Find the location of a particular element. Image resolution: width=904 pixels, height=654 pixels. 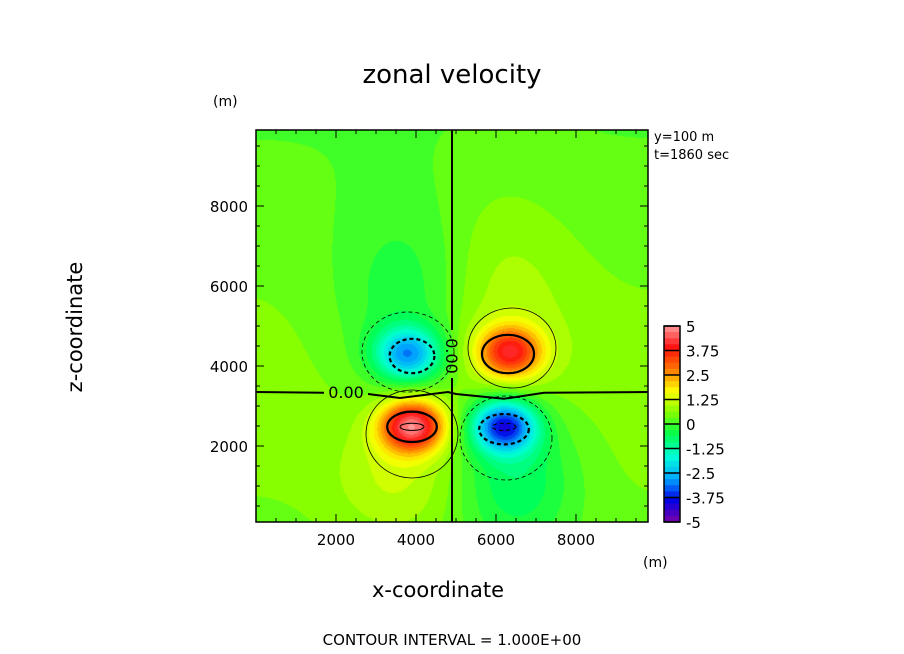

colorbar-label: -2.5 is located at coordinates (700, 474).